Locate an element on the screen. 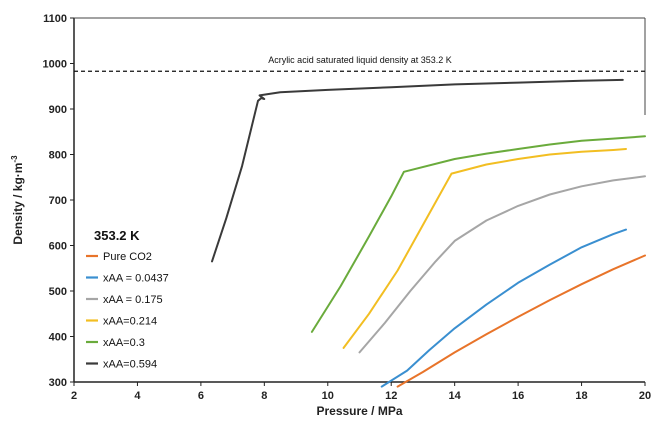 The width and height of the screenshot is (652, 423). x-tick-label: 16 is located at coordinates (518, 396).